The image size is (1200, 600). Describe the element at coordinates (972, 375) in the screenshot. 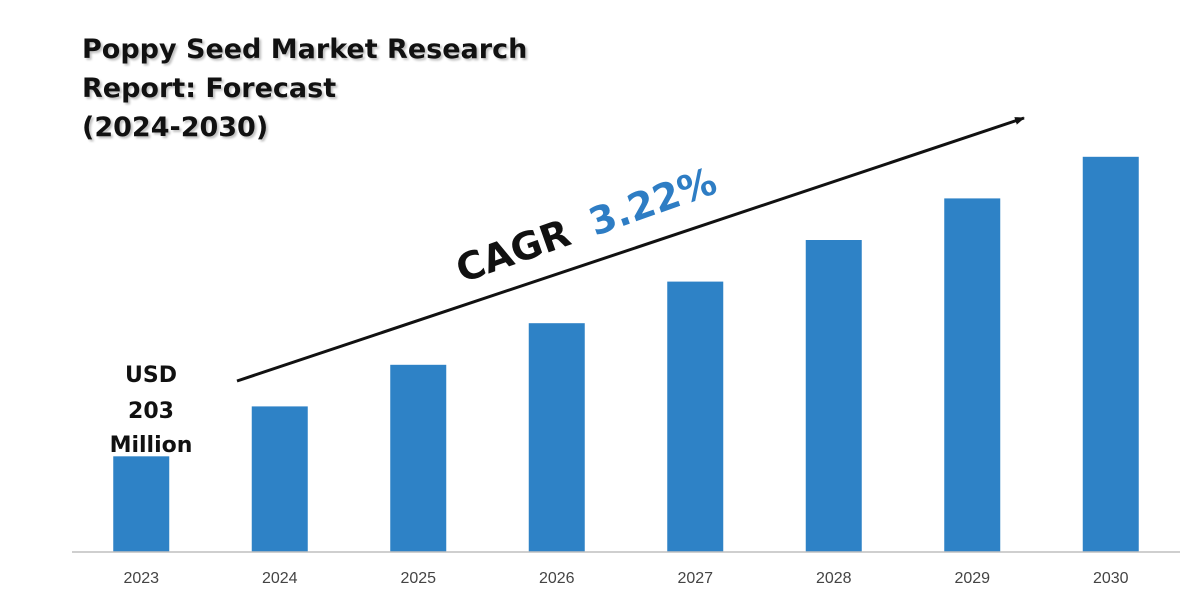

I see `bar-2029` at that location.